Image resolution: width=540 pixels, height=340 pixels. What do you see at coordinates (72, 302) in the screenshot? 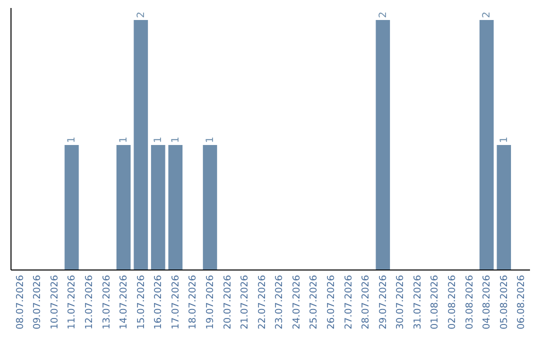
I see `x-tick-label: 11.07.2026` at bounding box center [72, 302].